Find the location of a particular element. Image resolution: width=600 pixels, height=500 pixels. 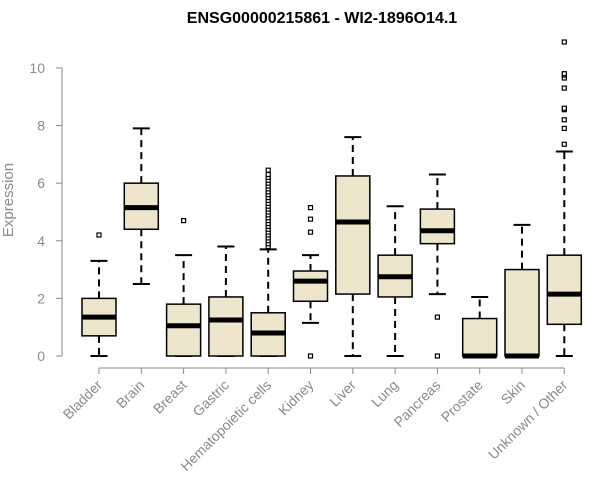

y-axis-label: Expression is located at coordinates (8, 200).